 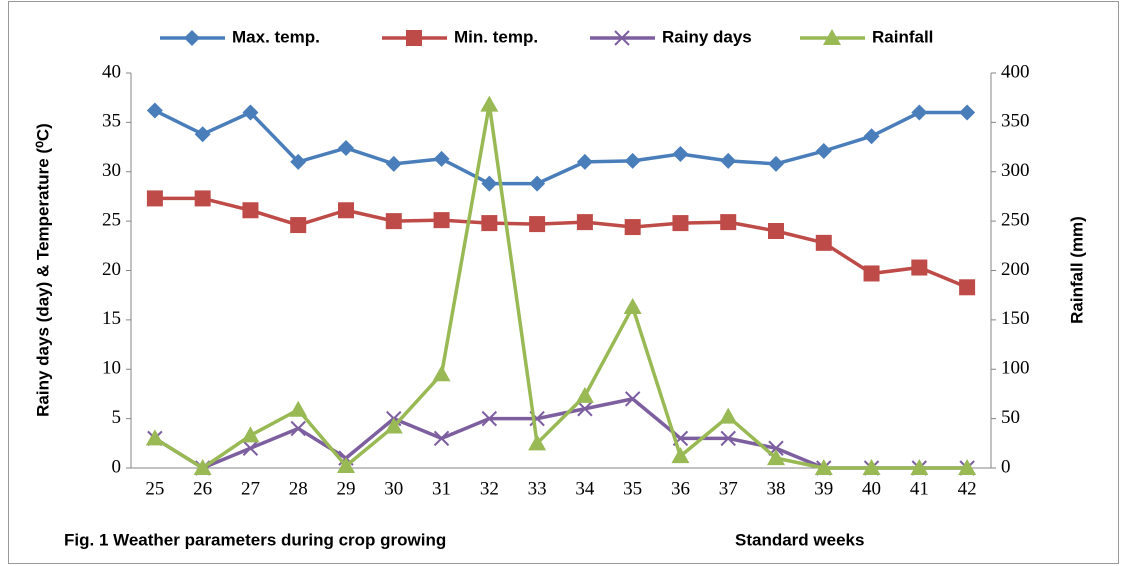 What do you see at coordinates (202, 488) in the screenshot?
I see `x-tick-label: 26` at bounding box center [202, 488].